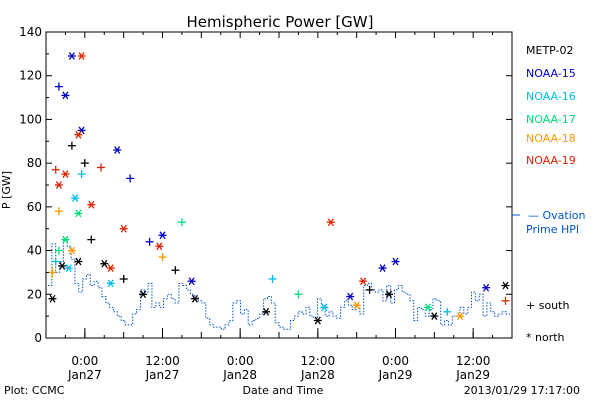 The image size is (600, 400). I want to click on ovation-legend-line1: — Ovation, so click(557, 215).